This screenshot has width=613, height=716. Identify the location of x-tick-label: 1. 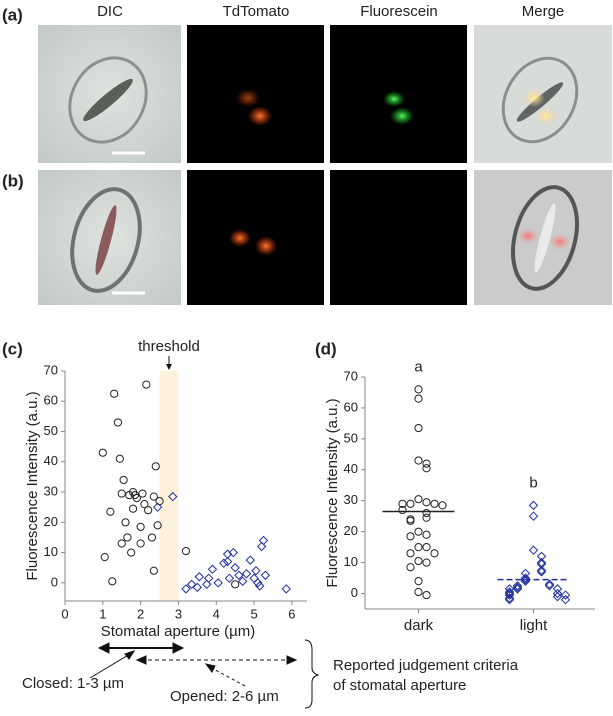
(102, 613).